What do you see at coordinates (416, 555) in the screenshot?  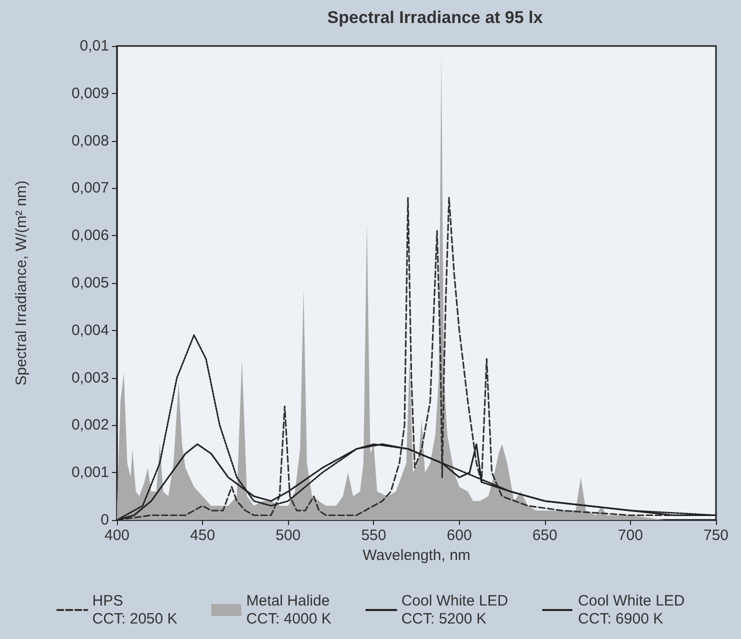 I see `x-axis-title: Wavelength, nm` at bounding box center [416, 555].